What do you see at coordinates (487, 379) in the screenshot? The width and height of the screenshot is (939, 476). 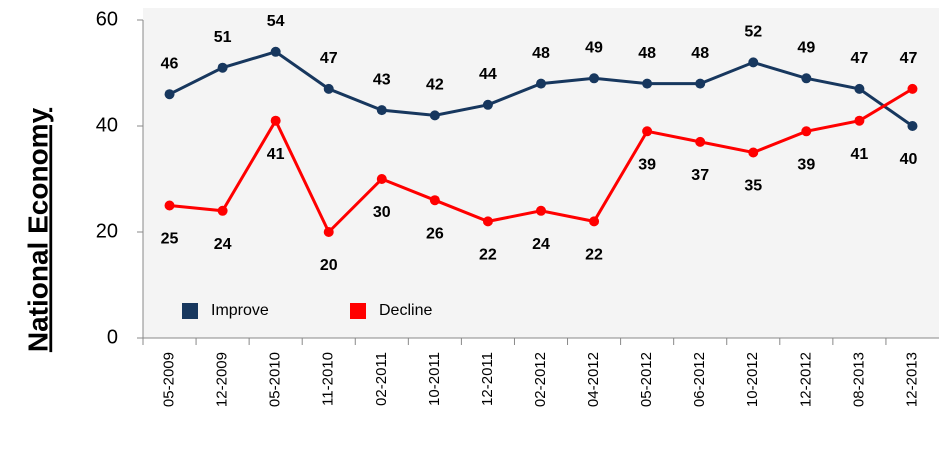 I see `x-tick-label: 12-2011` at bounding box center [487, 379].